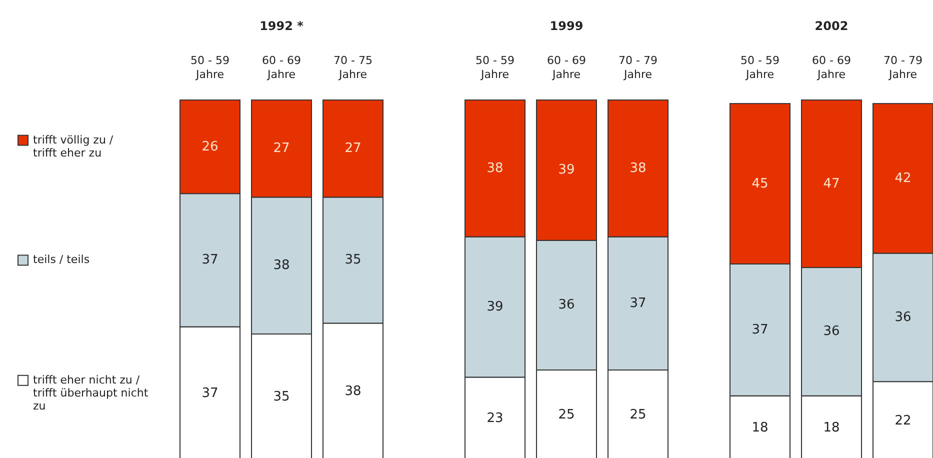 This screenshot has width=933, height=458. Describe the element at coordinates (91, 392) in the screenshot. I see `legend-label: trifft eher nicht zu / trifft überhaupt nicht zu` at that location.